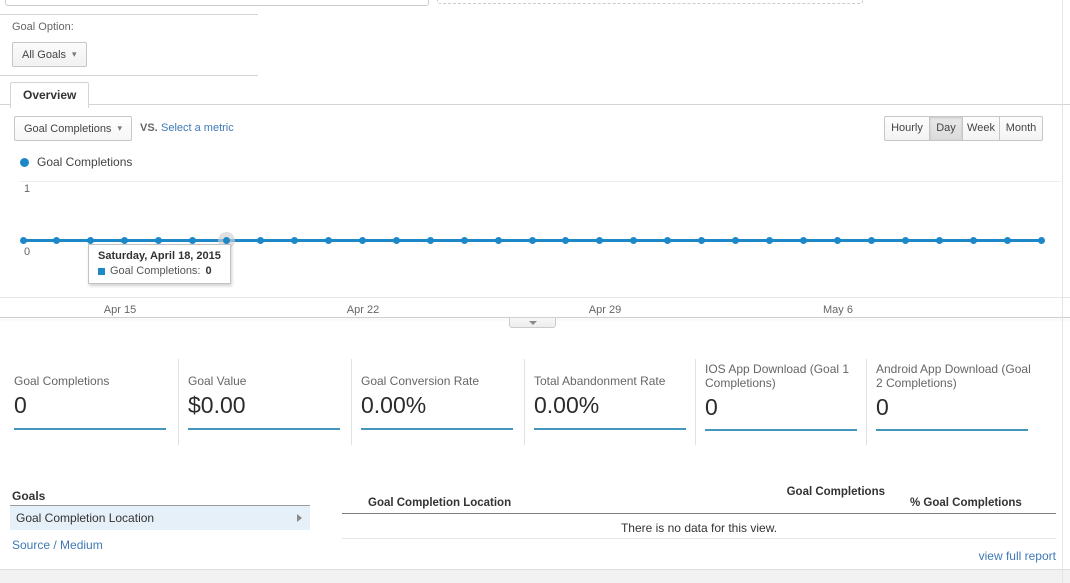 Image resolution: width=1070 pixels, height=583 pixels. Describe the element at coordinates (217, 3) in the screenshot. I see `segment-box` at that location.